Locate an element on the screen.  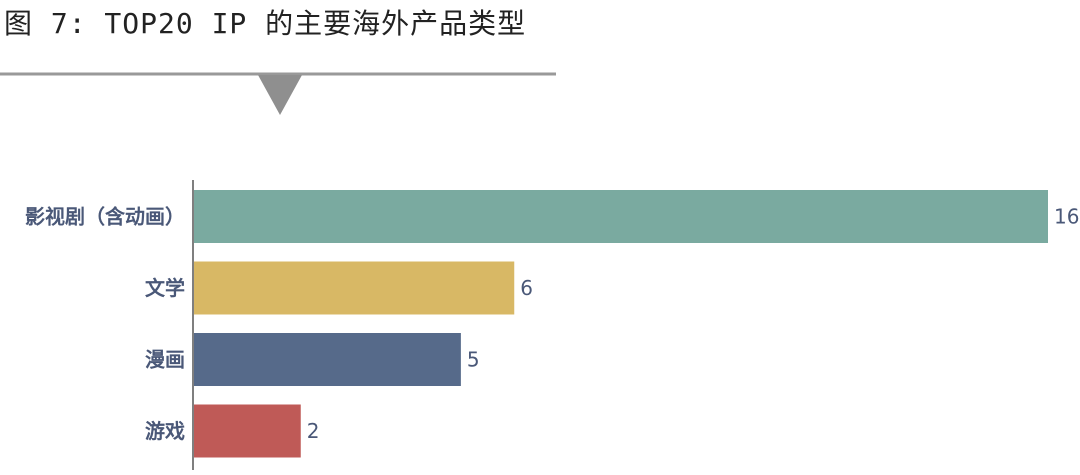
data-label: 16 is located at coordinates (1066, 217).